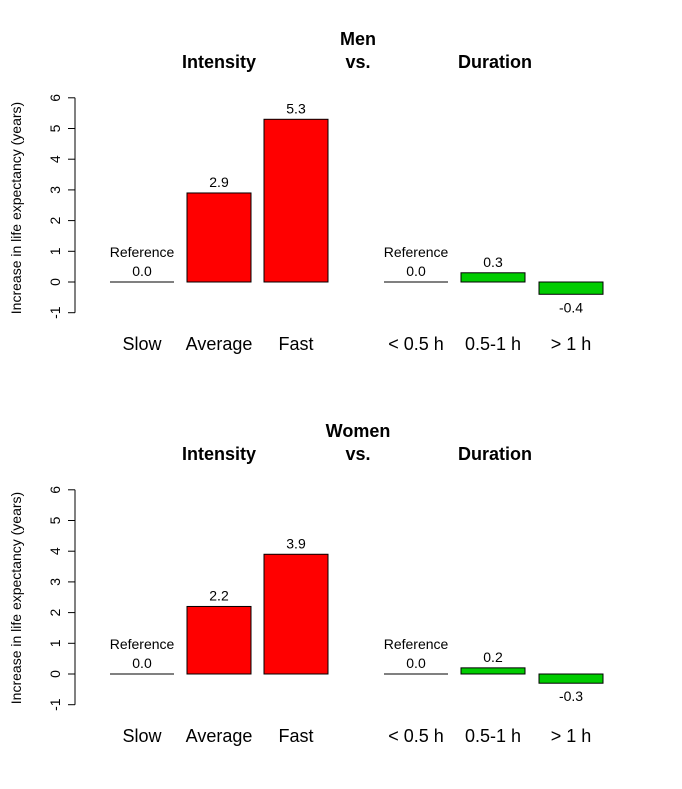 The image size is (682, 789). I want to click on data-label: 3.9, so click(296, 543).